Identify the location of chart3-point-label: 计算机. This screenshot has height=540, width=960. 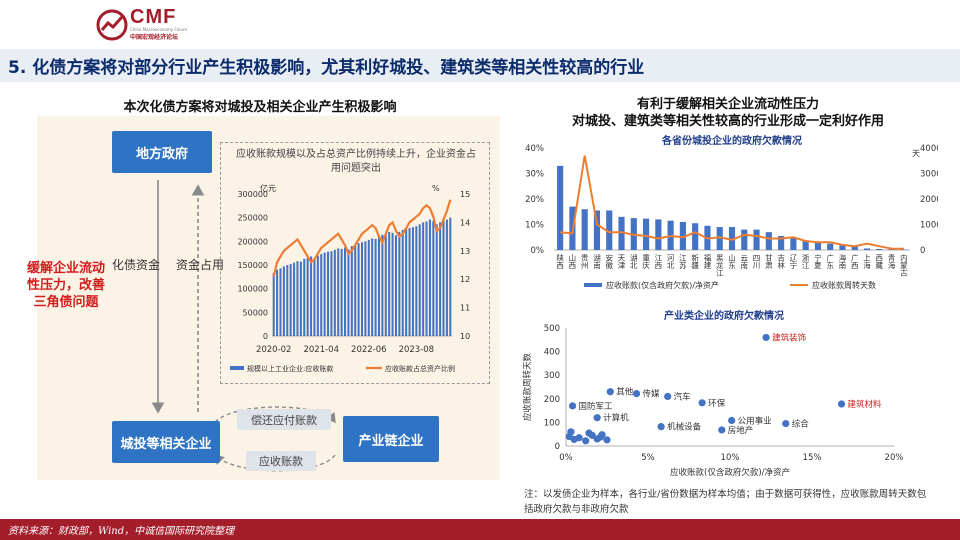
(616, 418).